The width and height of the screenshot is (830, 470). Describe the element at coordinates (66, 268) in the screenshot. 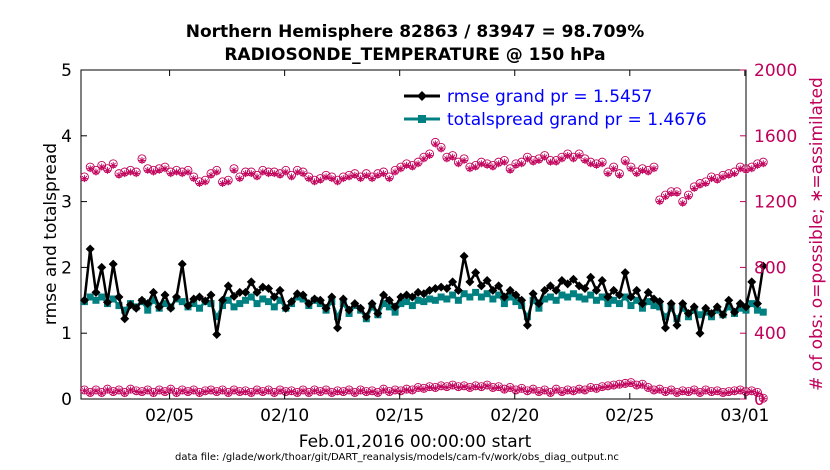

I see `y-left-tick-label: 2` at that location.